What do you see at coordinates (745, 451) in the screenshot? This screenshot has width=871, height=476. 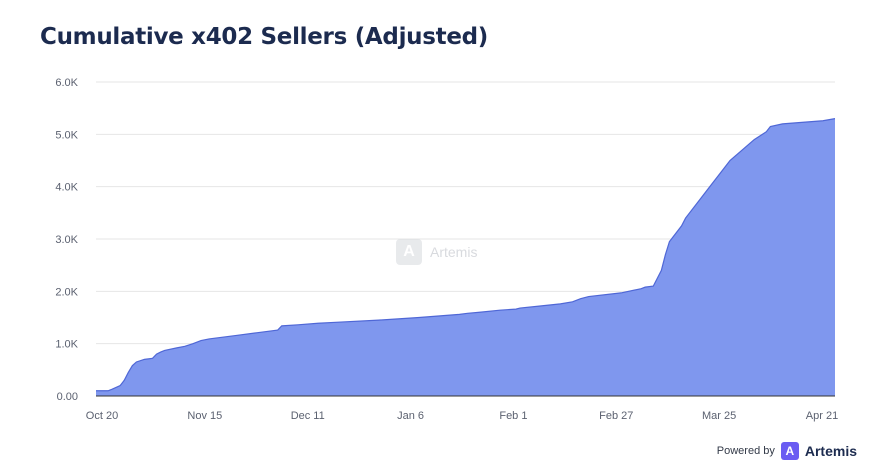 I see `powered-by-label: Powered by` at bounding box center [745, 451].